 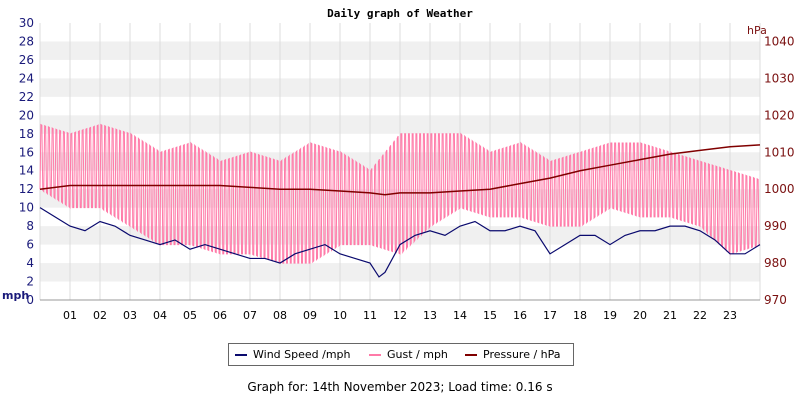 What do you see at coordinates (730, 315) in the screenshot?
I see `x-tick-label: 23` at bounding box center [730, 315].